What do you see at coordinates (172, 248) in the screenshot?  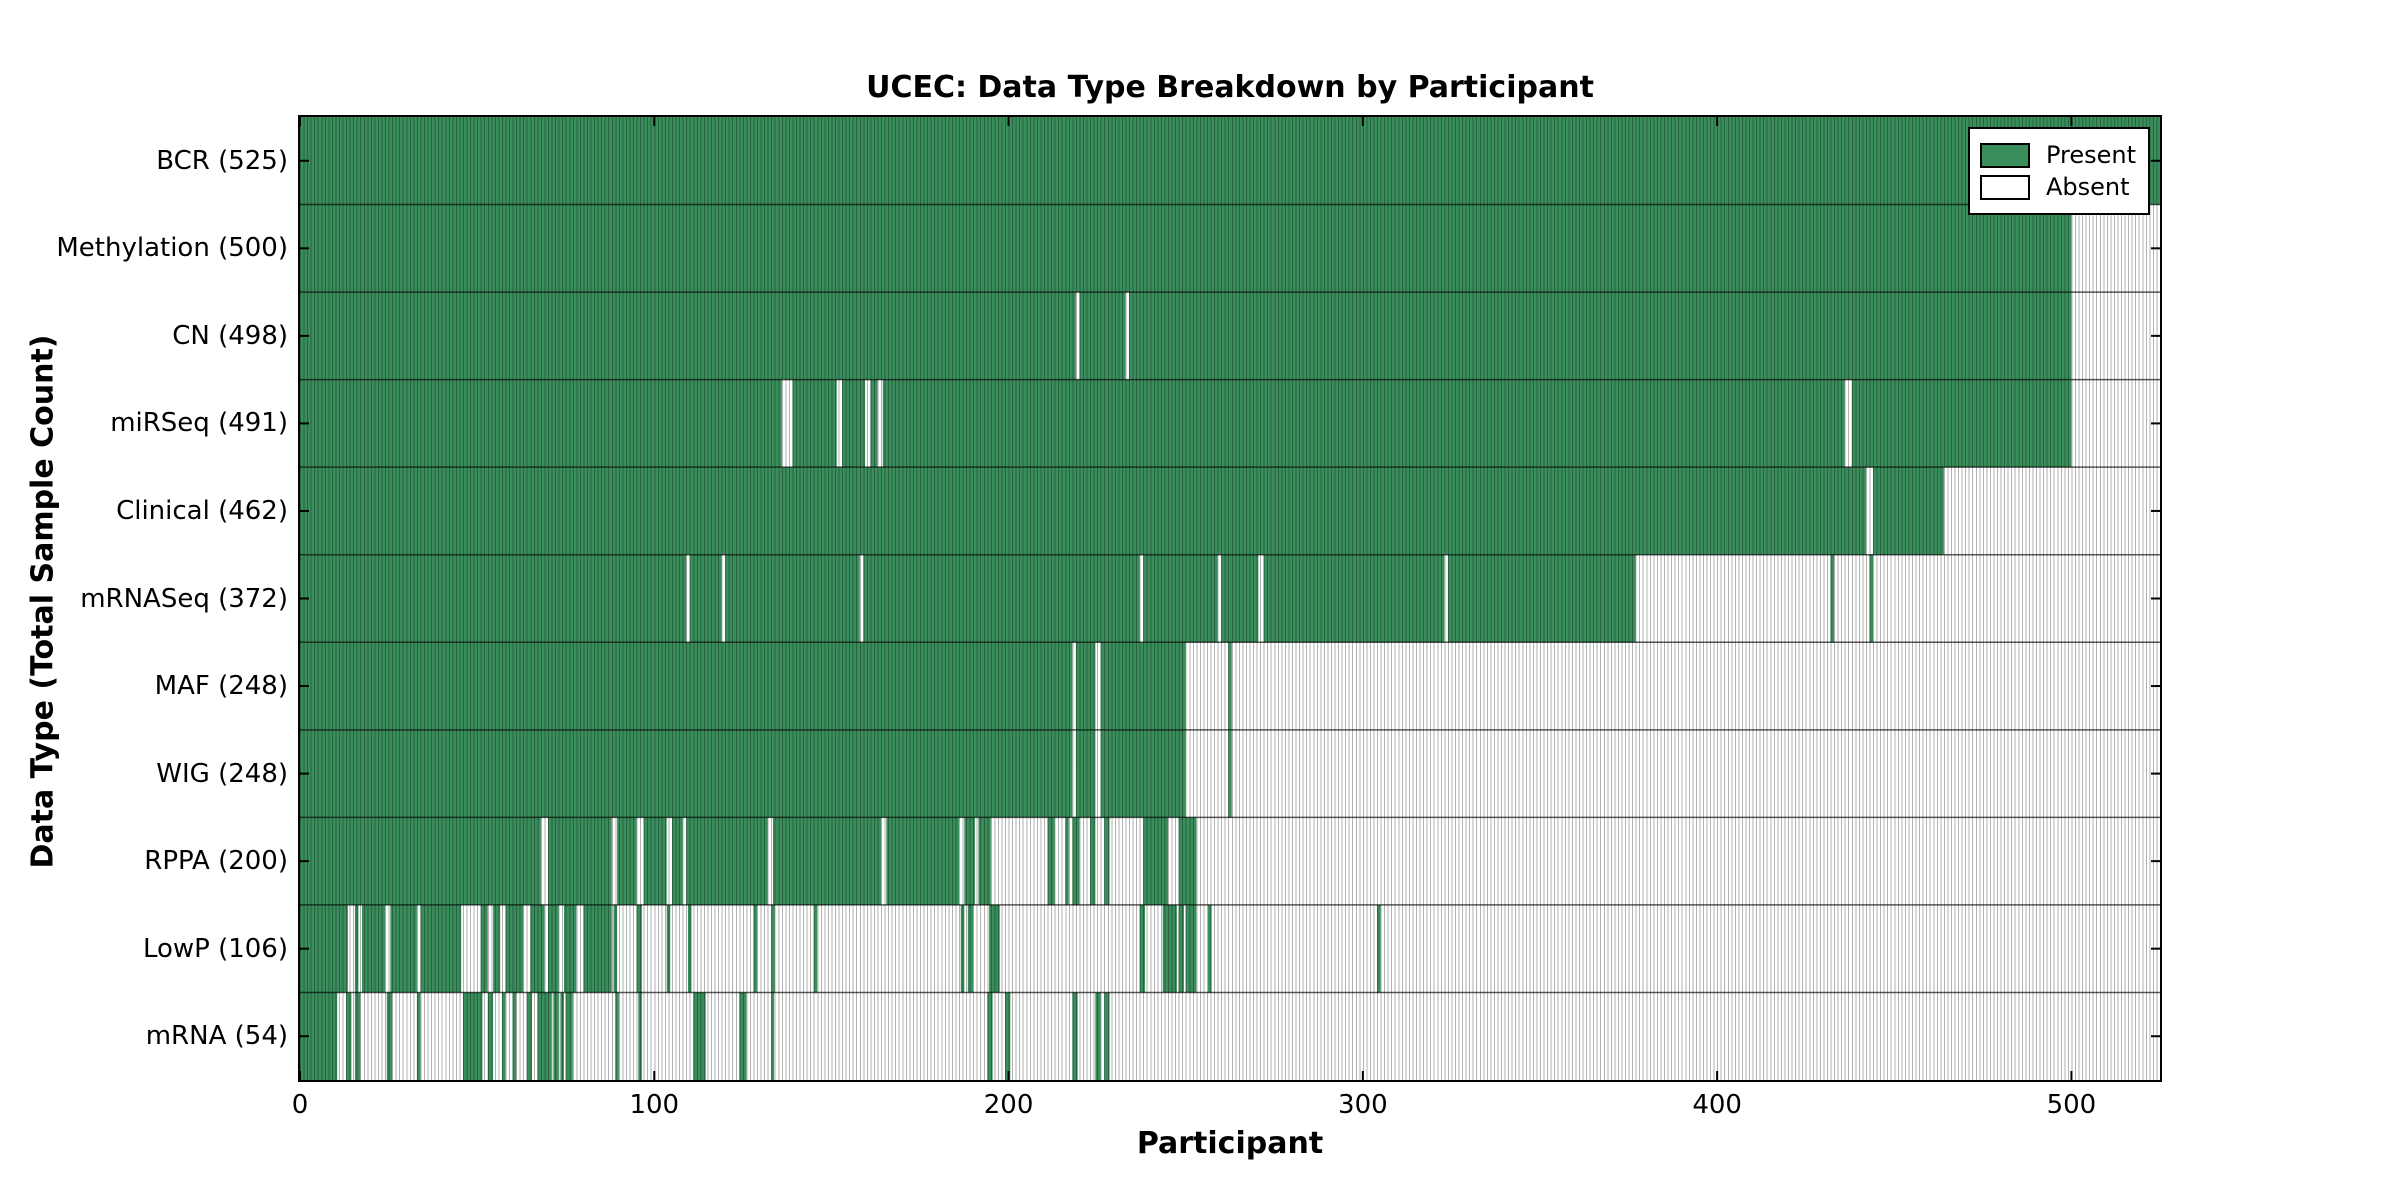 I see `y-category-label-Methylation: Methylation (500)` at bounding box center [172, 248].